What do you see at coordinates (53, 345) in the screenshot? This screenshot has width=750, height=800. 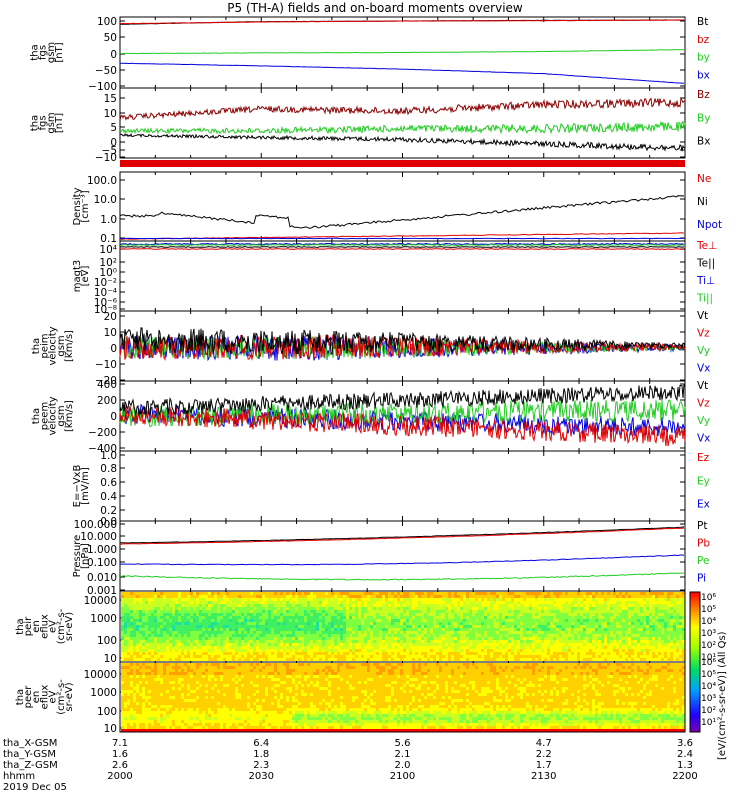 I see `y-axis-label: velocity` at bounding box center [53, 345].